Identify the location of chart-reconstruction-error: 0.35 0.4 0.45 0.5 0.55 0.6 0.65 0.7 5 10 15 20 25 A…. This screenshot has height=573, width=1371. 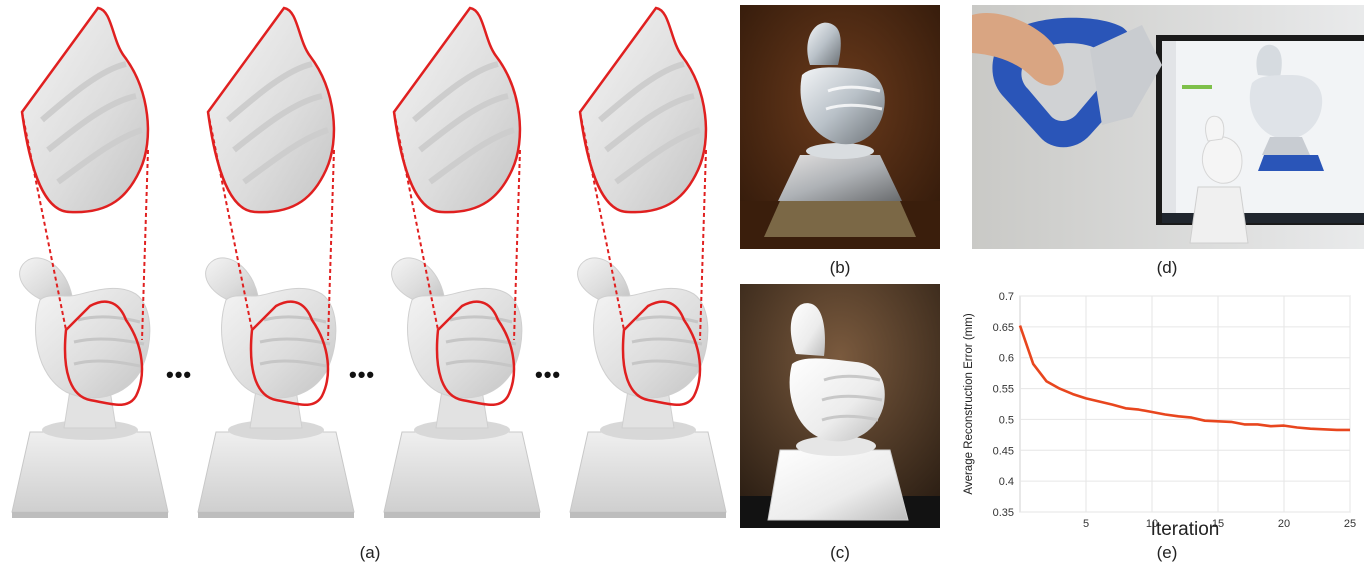
(1160, 414).